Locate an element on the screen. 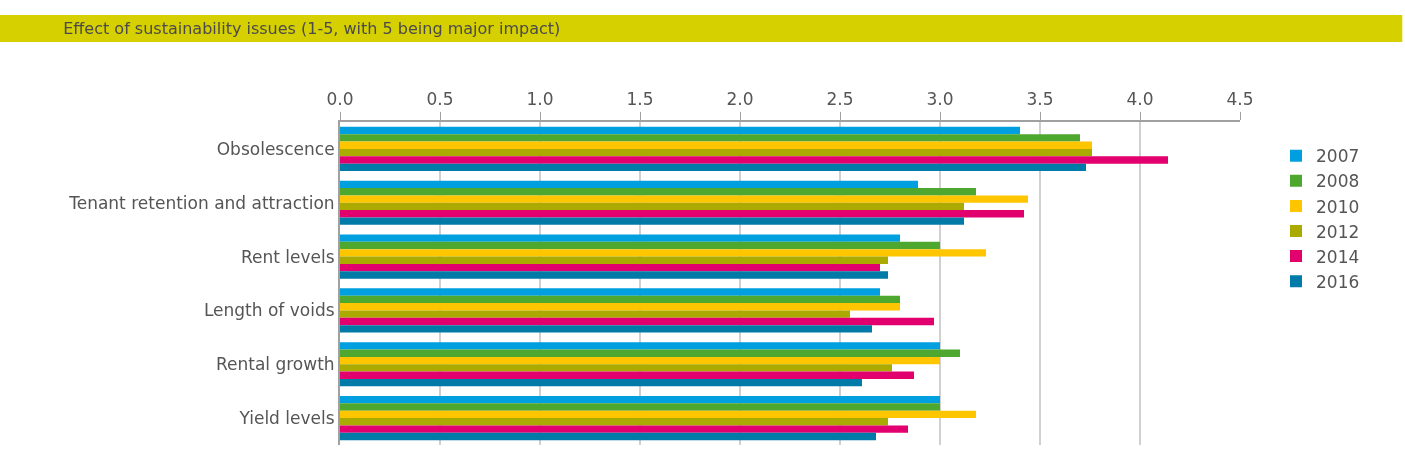 The image size is (1405, 455). x-tick-label: 0.5 is located at coordinates (440, 99).